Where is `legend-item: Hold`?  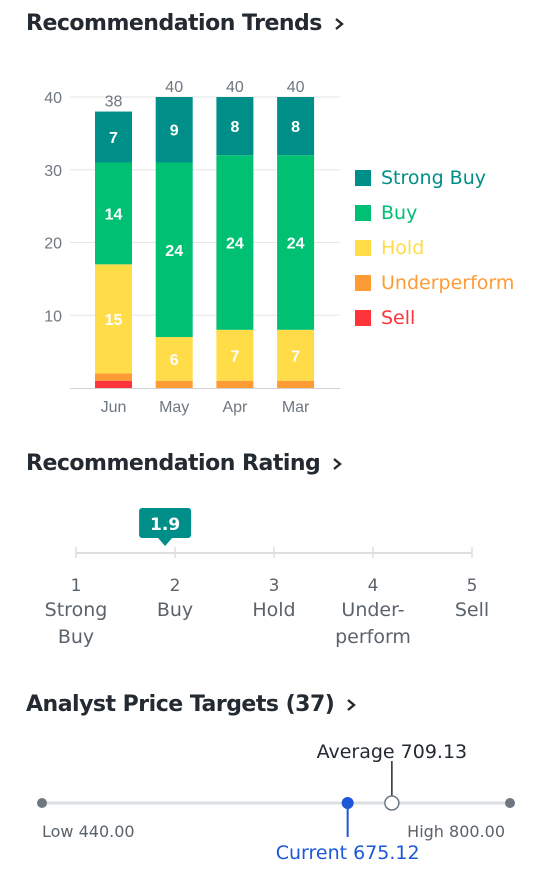
legend-item: Hold is located at coordinates (434, 247).